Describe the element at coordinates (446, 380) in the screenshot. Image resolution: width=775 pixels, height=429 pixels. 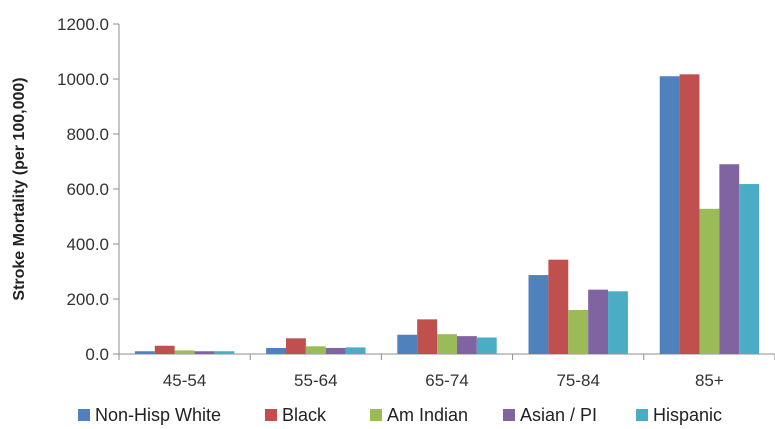
I see `x-tick-label: 65-74` at that location.